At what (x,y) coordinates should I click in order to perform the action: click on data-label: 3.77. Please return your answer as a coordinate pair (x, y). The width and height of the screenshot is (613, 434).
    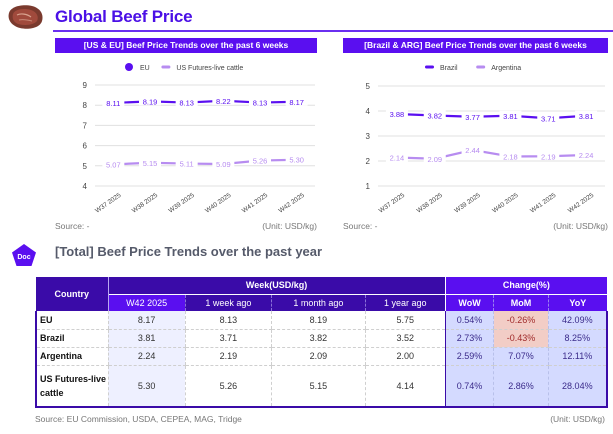
    Looking at the image, I should click on (472, 117).